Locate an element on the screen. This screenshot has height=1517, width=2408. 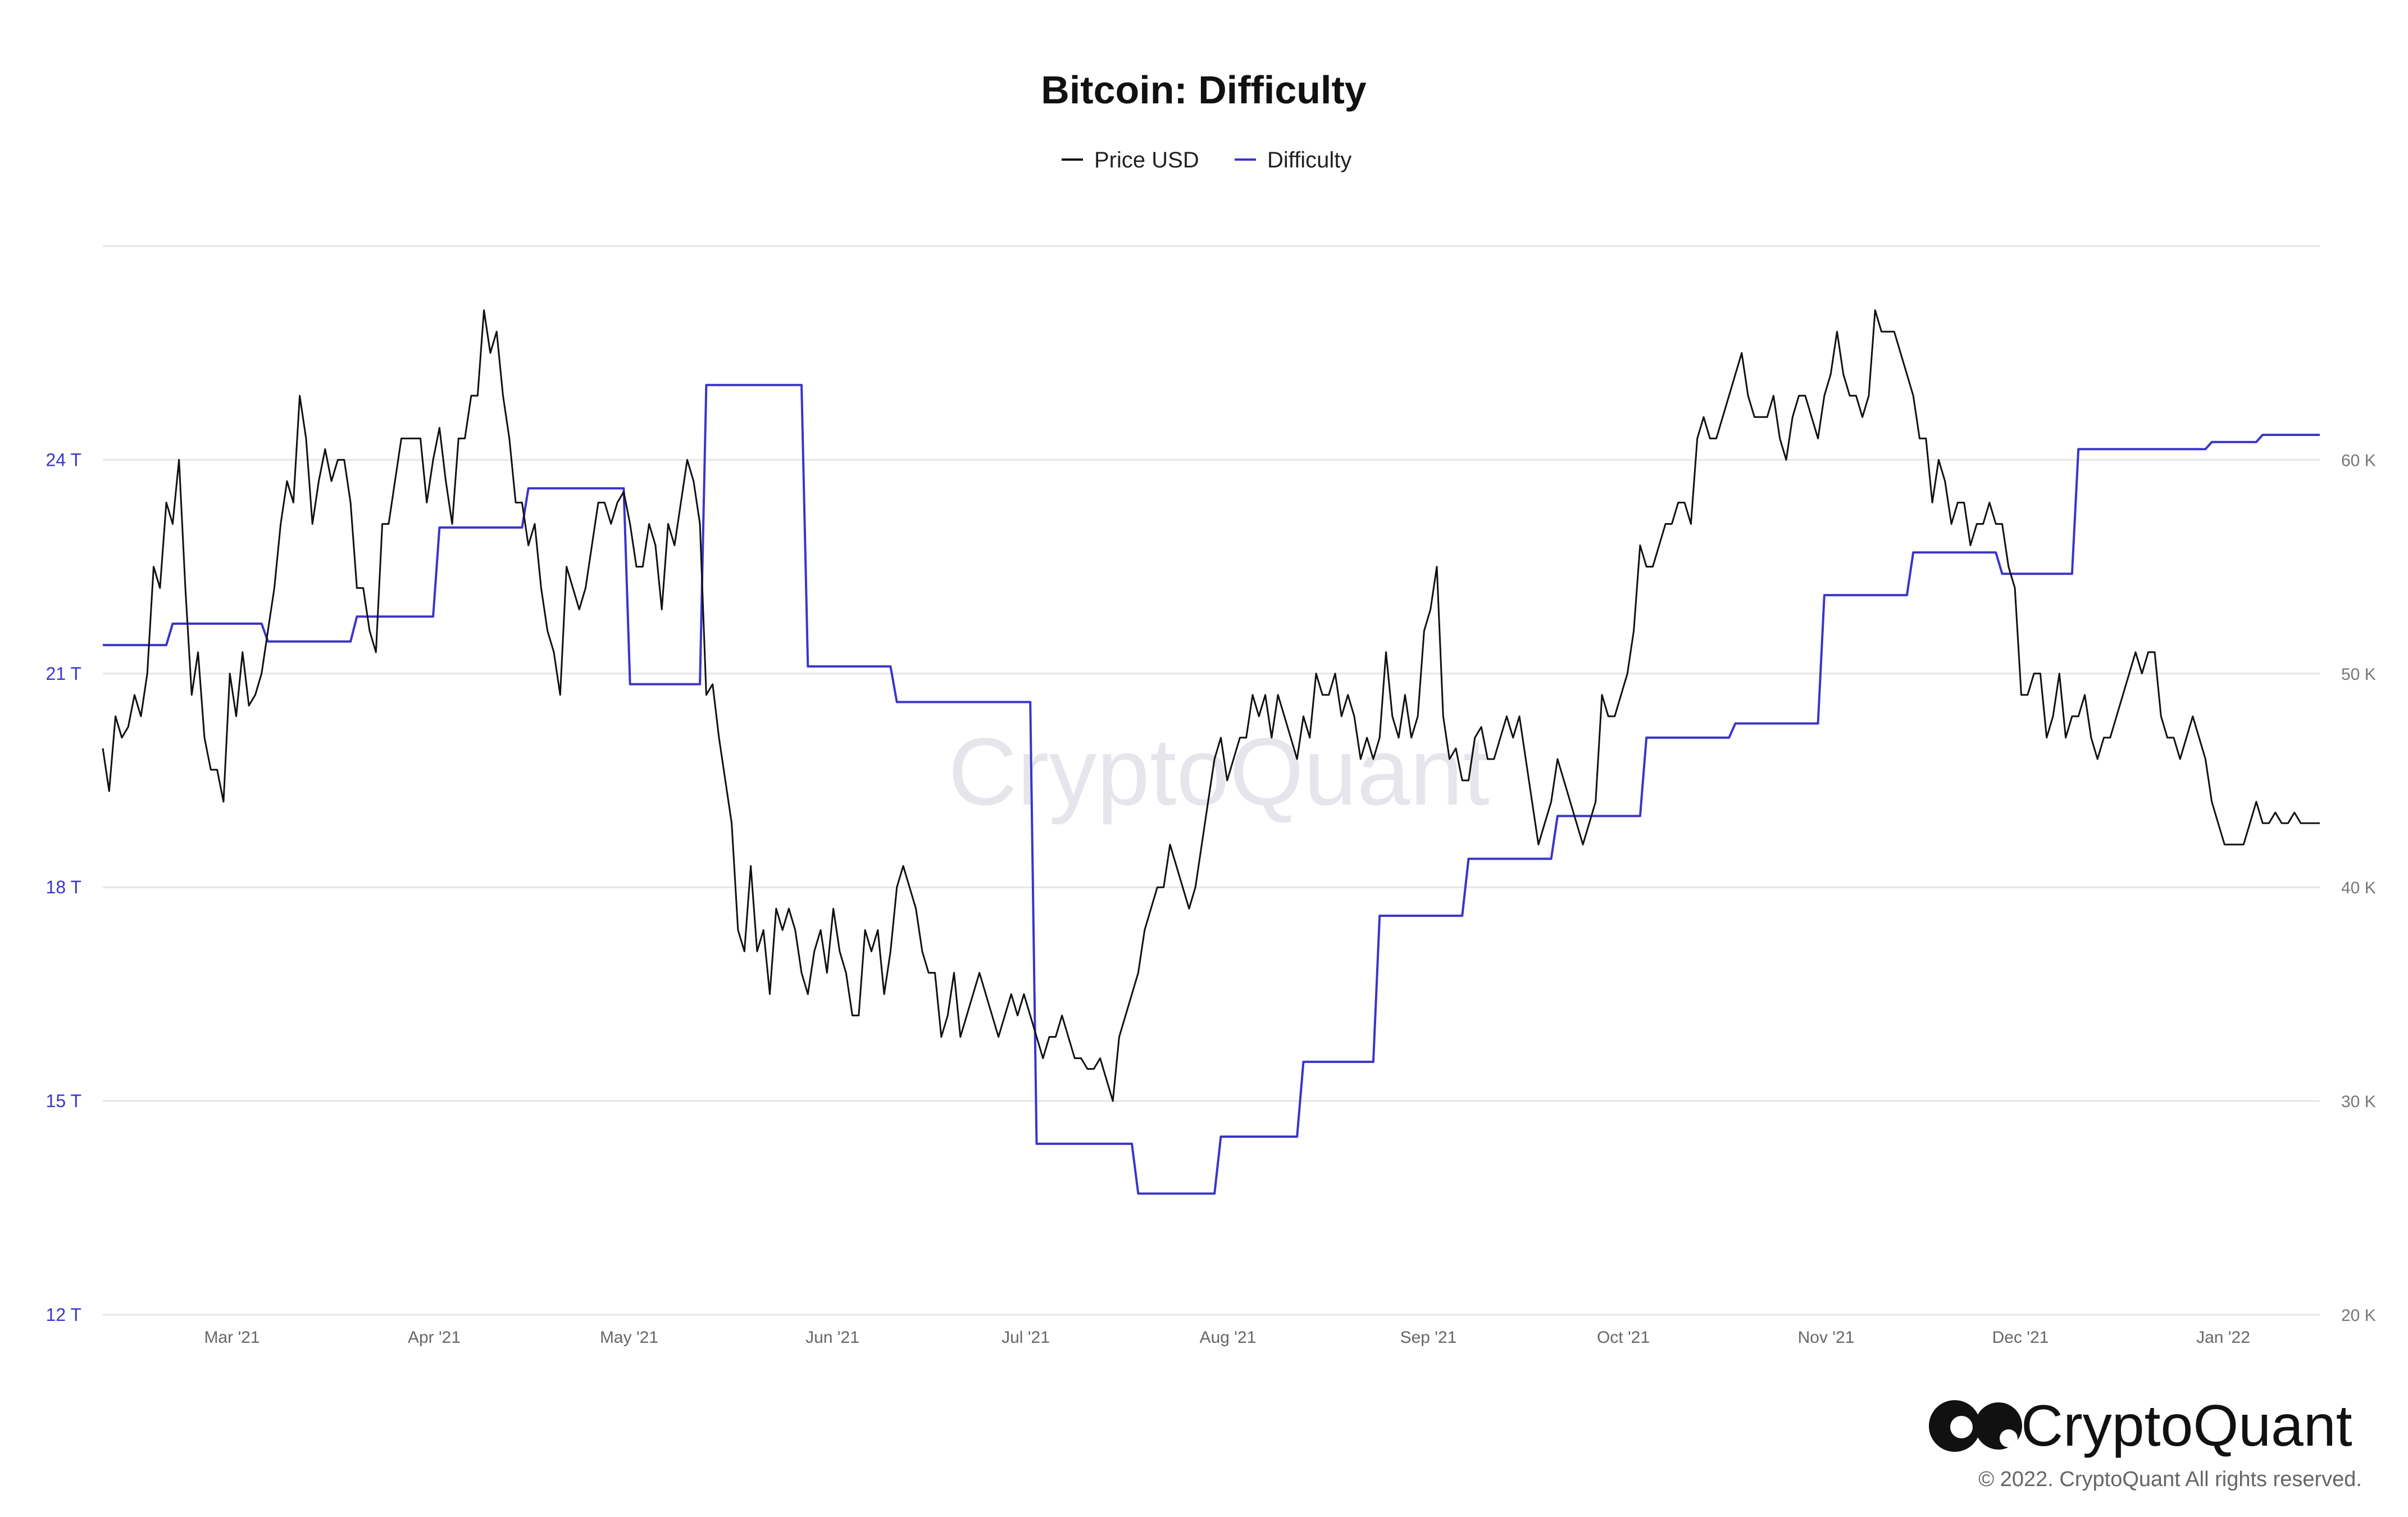
x-tick-label: Nov '21 is located at coordinates (1826, 1337).